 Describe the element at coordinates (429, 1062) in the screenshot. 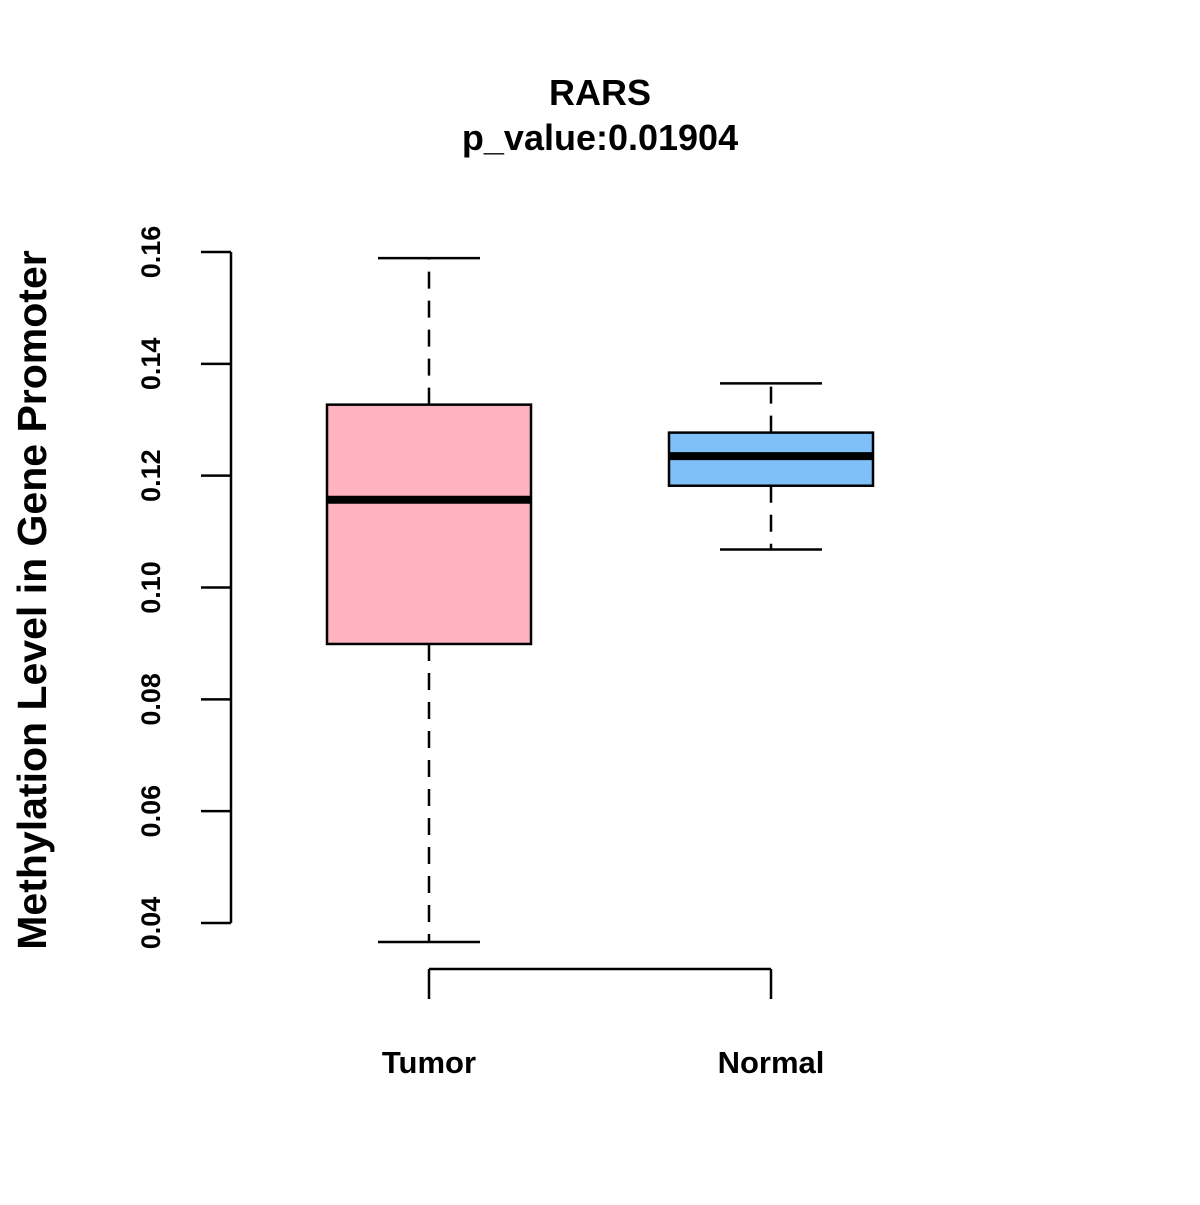

I see `x-tick-label: Tumor` at that location.